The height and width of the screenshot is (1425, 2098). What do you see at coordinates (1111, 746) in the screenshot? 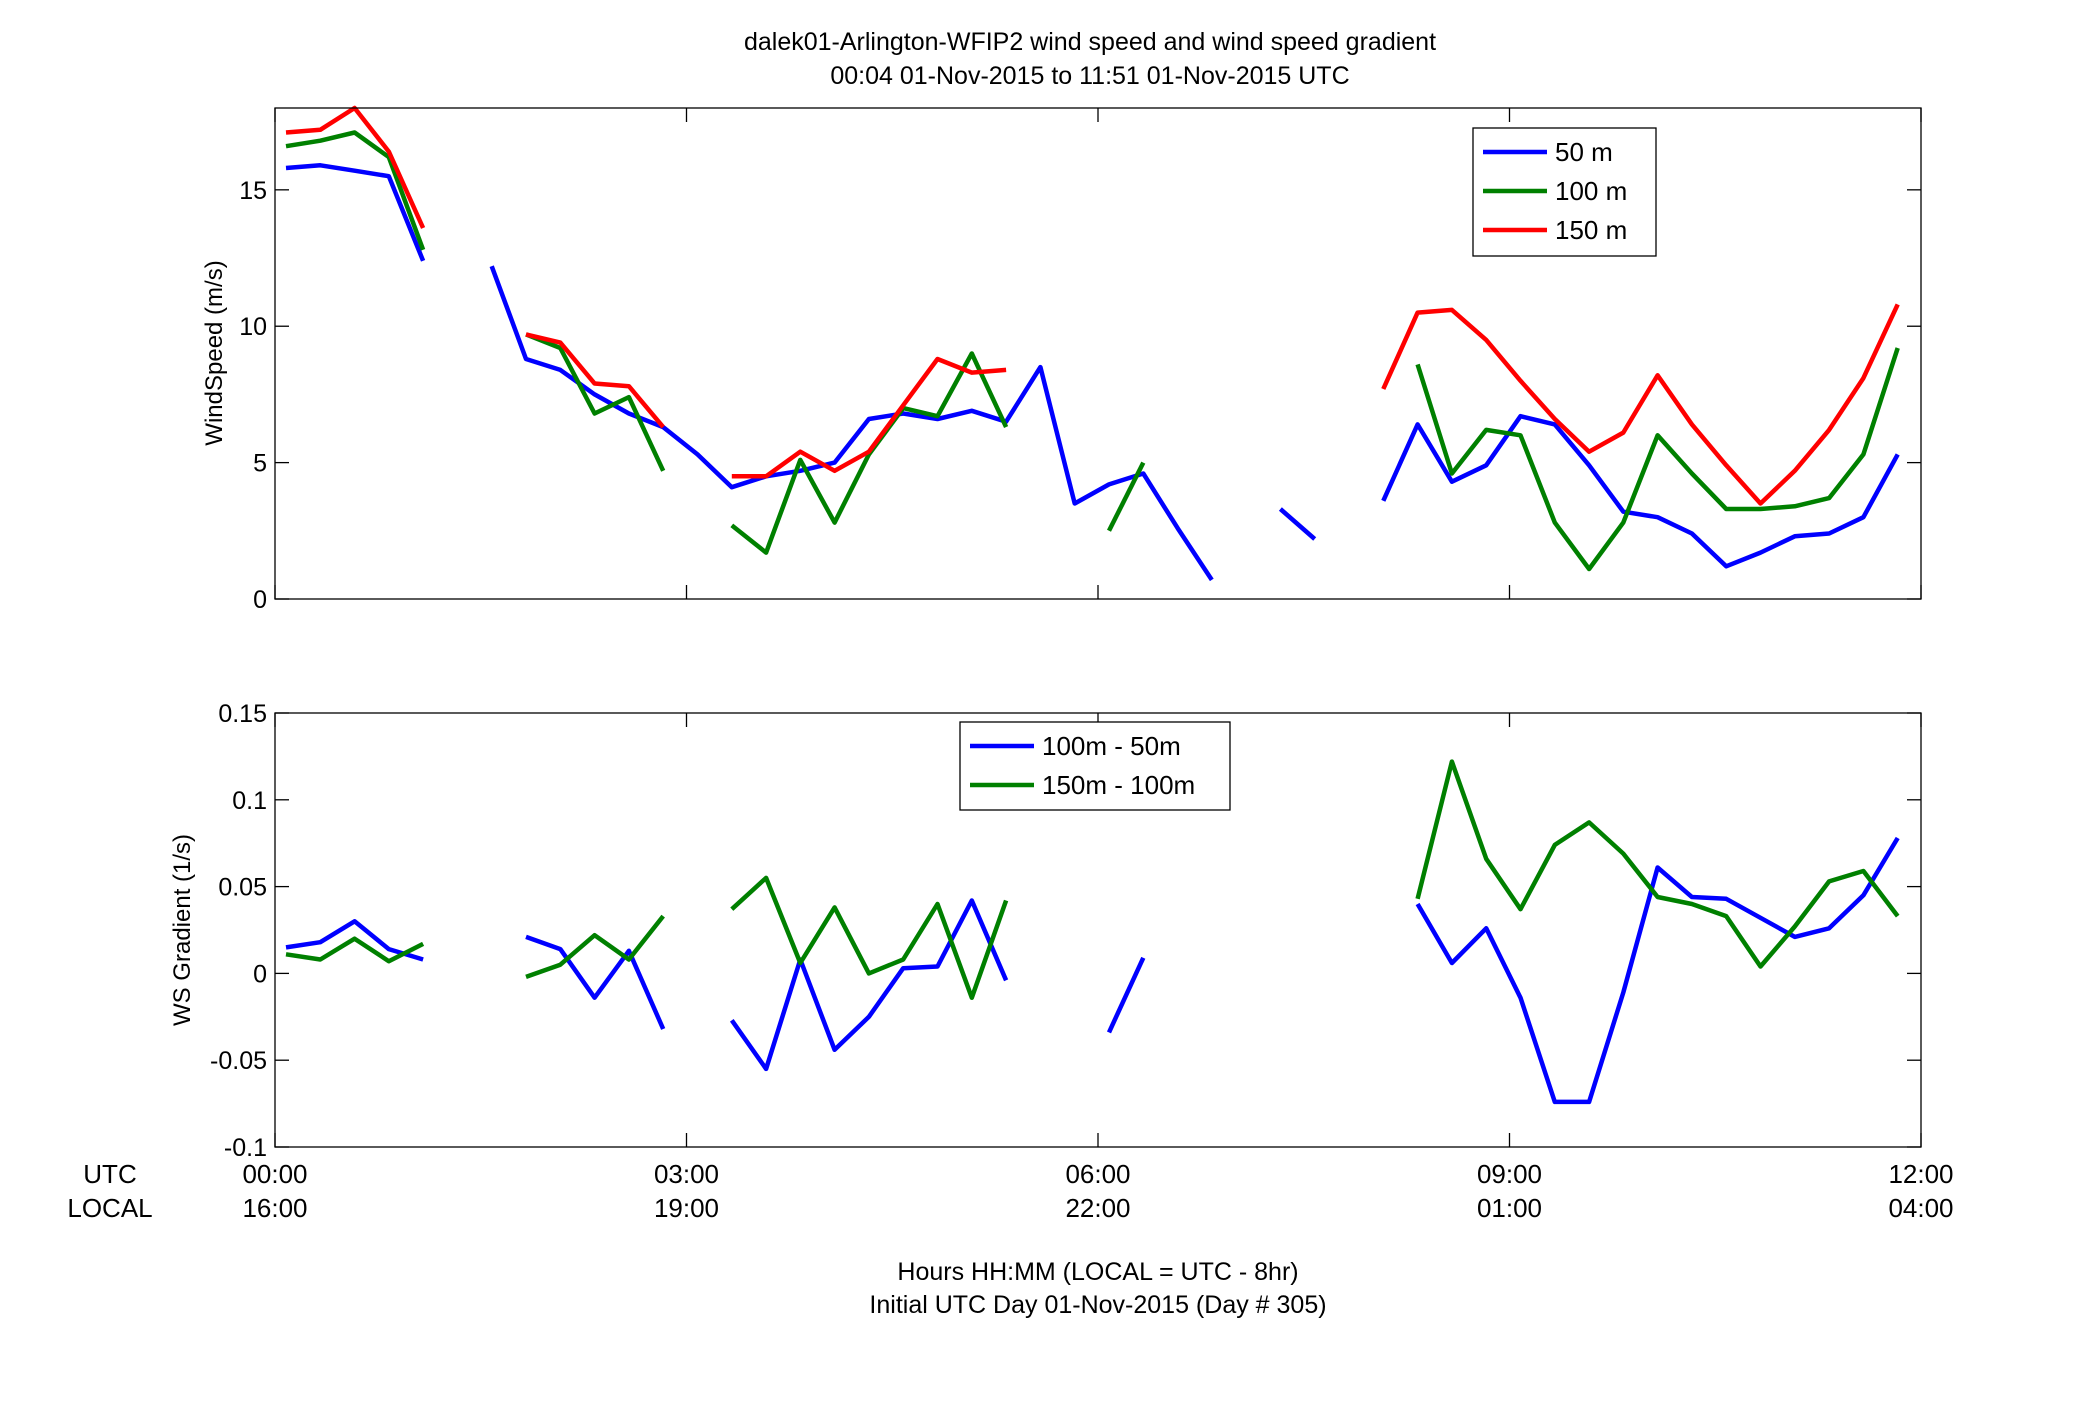
I see `legend-entry: 100m - 50m` at bounding box center [1111, 746].